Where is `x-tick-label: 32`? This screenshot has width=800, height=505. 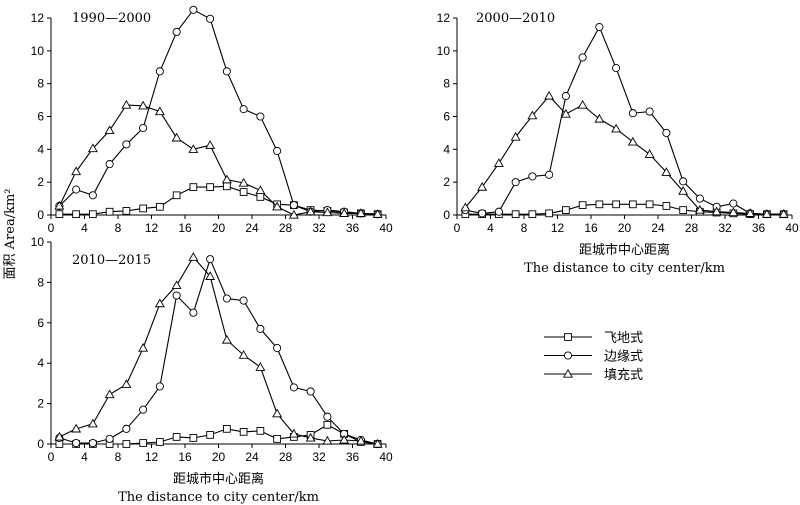
x-tick-label: 32 is located at coordinates (319, 457).